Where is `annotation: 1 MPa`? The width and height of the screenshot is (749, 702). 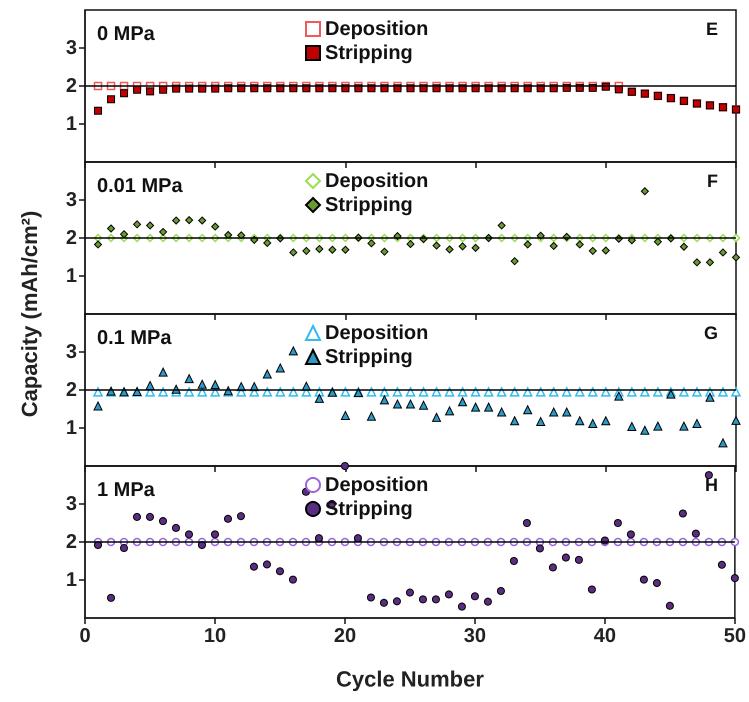
annotation: 1 MPa is located at coordinates (126, 490).